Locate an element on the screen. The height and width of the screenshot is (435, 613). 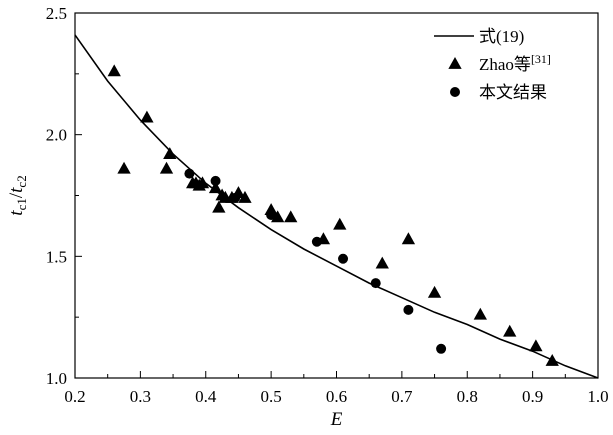
x-tick-label: 0.4 is located at coordinates (206, 396).